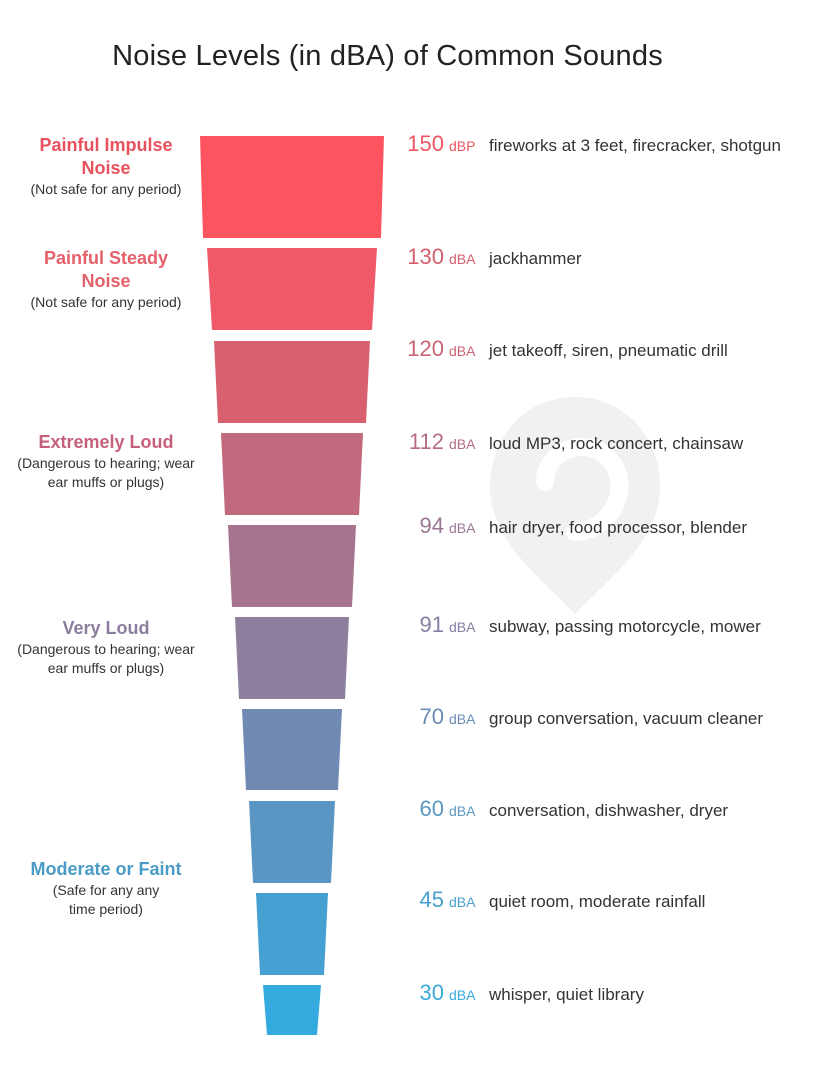 The height and width of the screenshot is (1075, 815). What do you see at coordinates (626, 718) in the screenshot?
I see `level-description: group conversation, vacuum cleaner` at bounding box center [626, 718].